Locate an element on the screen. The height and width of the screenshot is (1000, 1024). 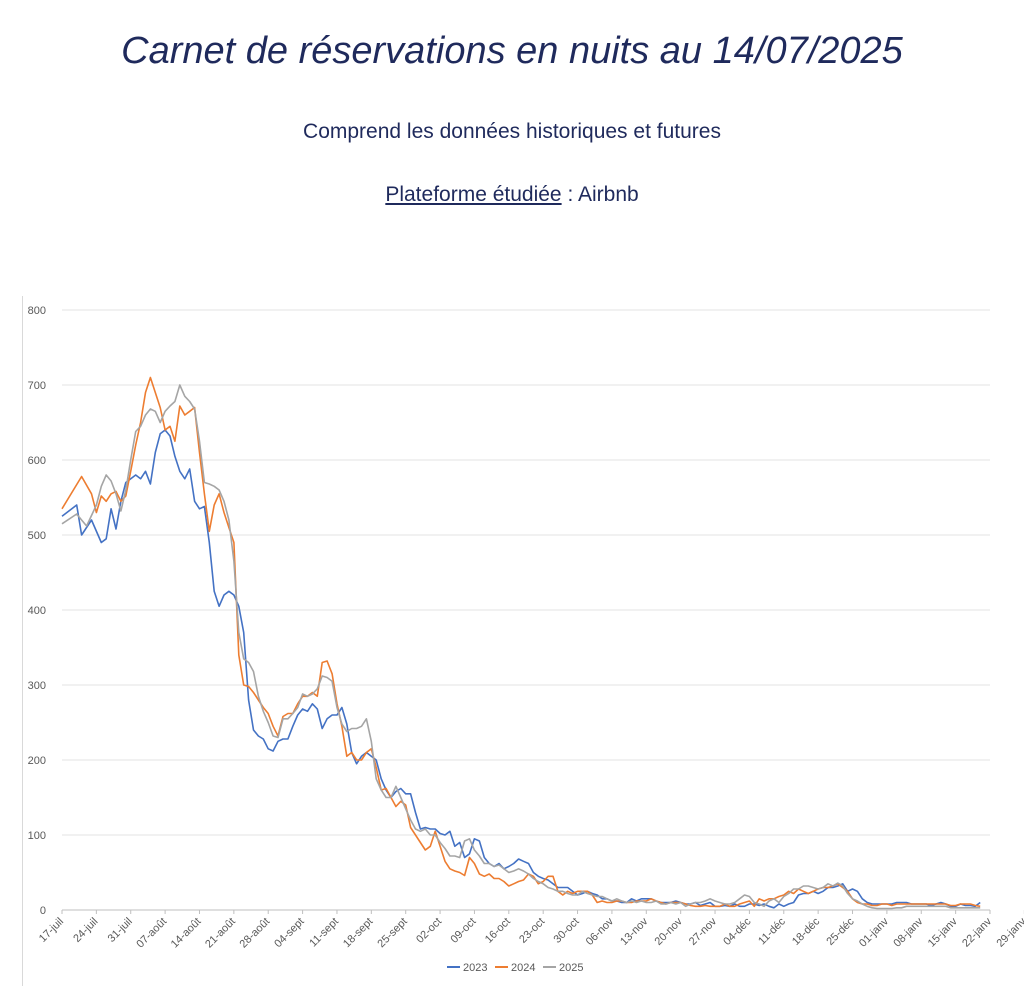
x-tick-label: 24-juil is located at coordinates (85, 930).